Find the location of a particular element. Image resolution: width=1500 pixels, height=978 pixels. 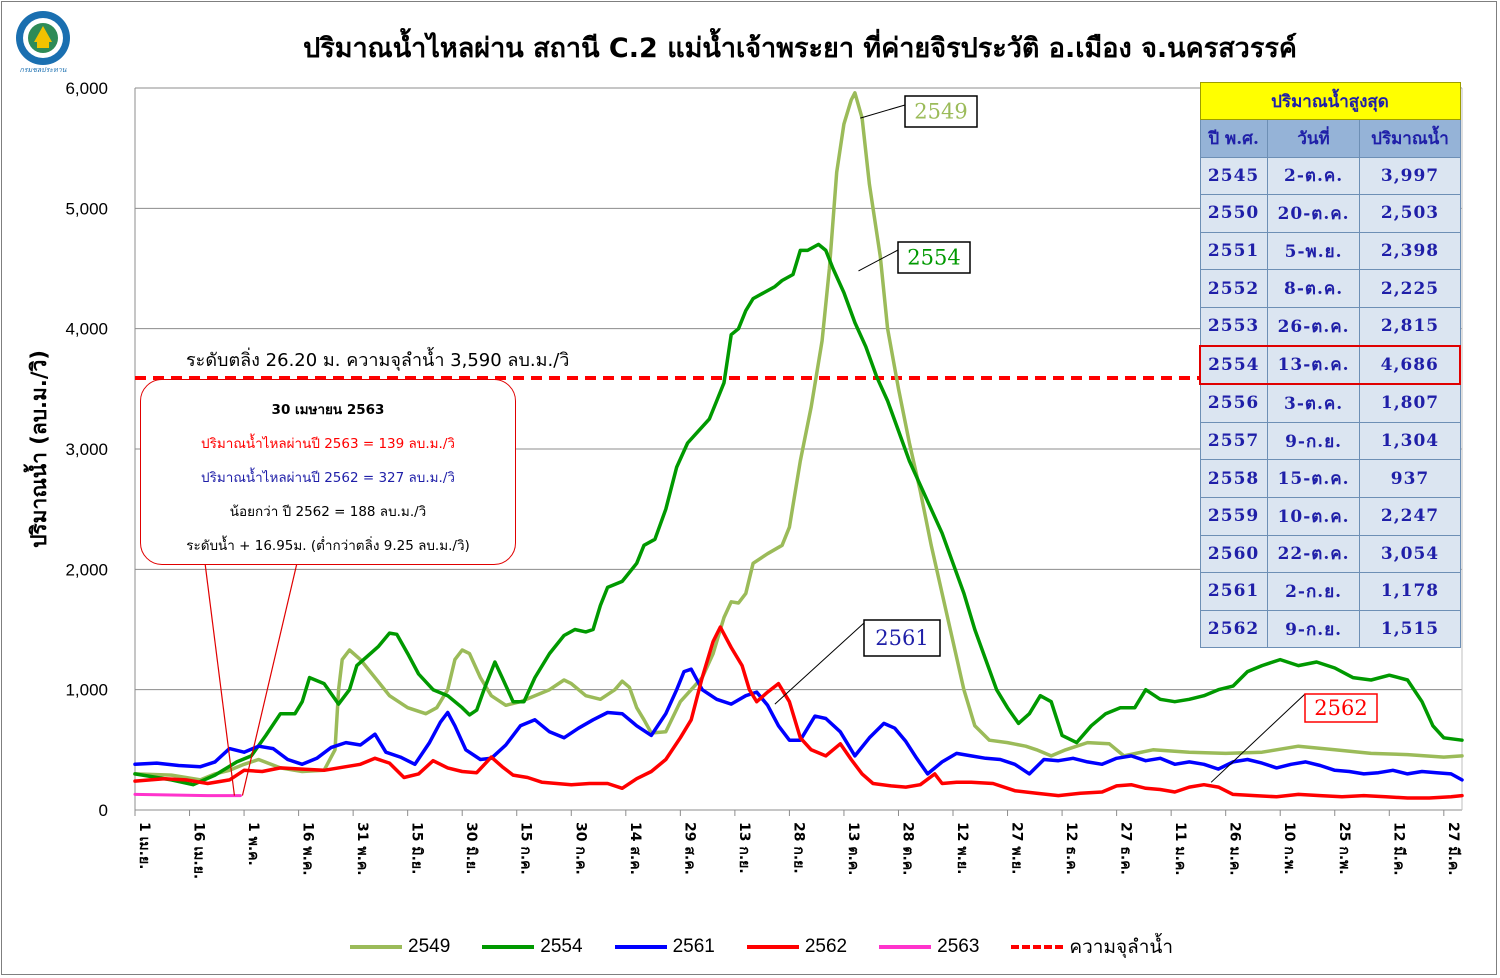

x-tick-label: 30 ก.ค. is located at coordinates (580, 848).